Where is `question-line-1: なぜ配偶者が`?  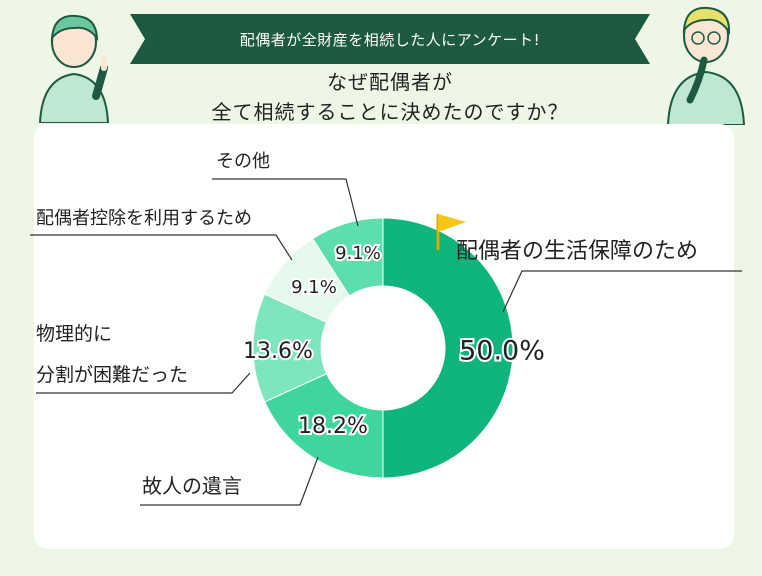
question-line-1: なぜ配偶者が is located at coordinates (390, 82).